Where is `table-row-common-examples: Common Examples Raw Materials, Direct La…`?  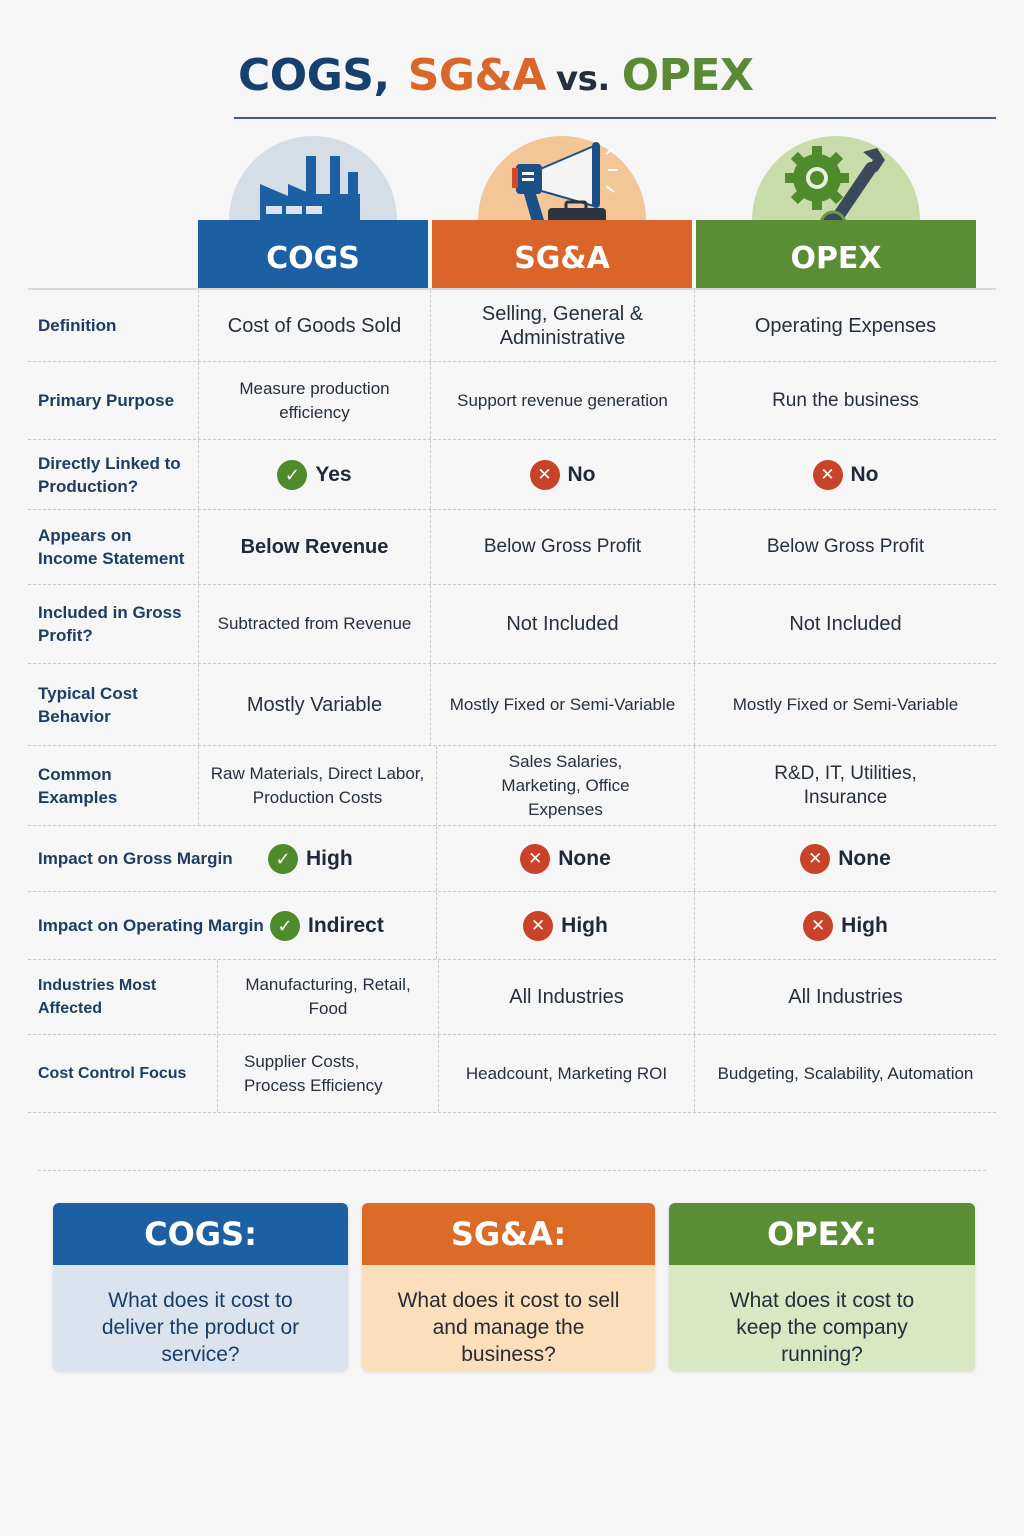
table-row-common-examples: Common Examples Raw Materials, Direct La… is located at coordinates (512, 786).